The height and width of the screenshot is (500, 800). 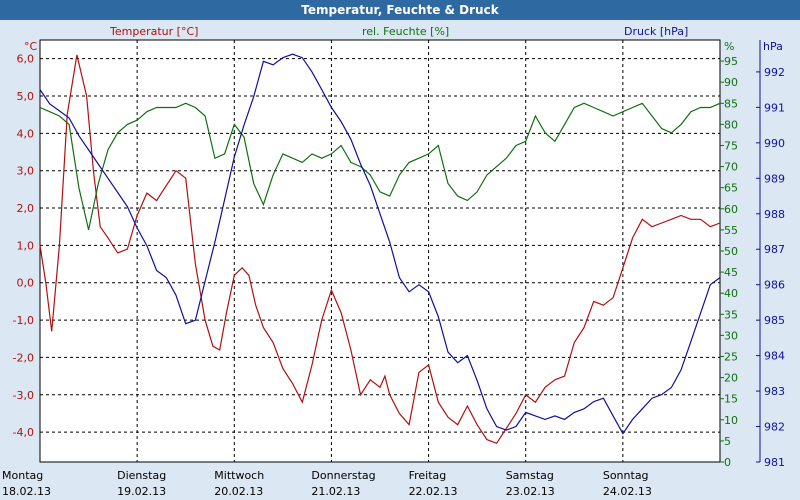 What do you see at coordinates (774, 72) in the screenshot?
I see `pressure-tick-label: 992` at bounding box center [774, 72].